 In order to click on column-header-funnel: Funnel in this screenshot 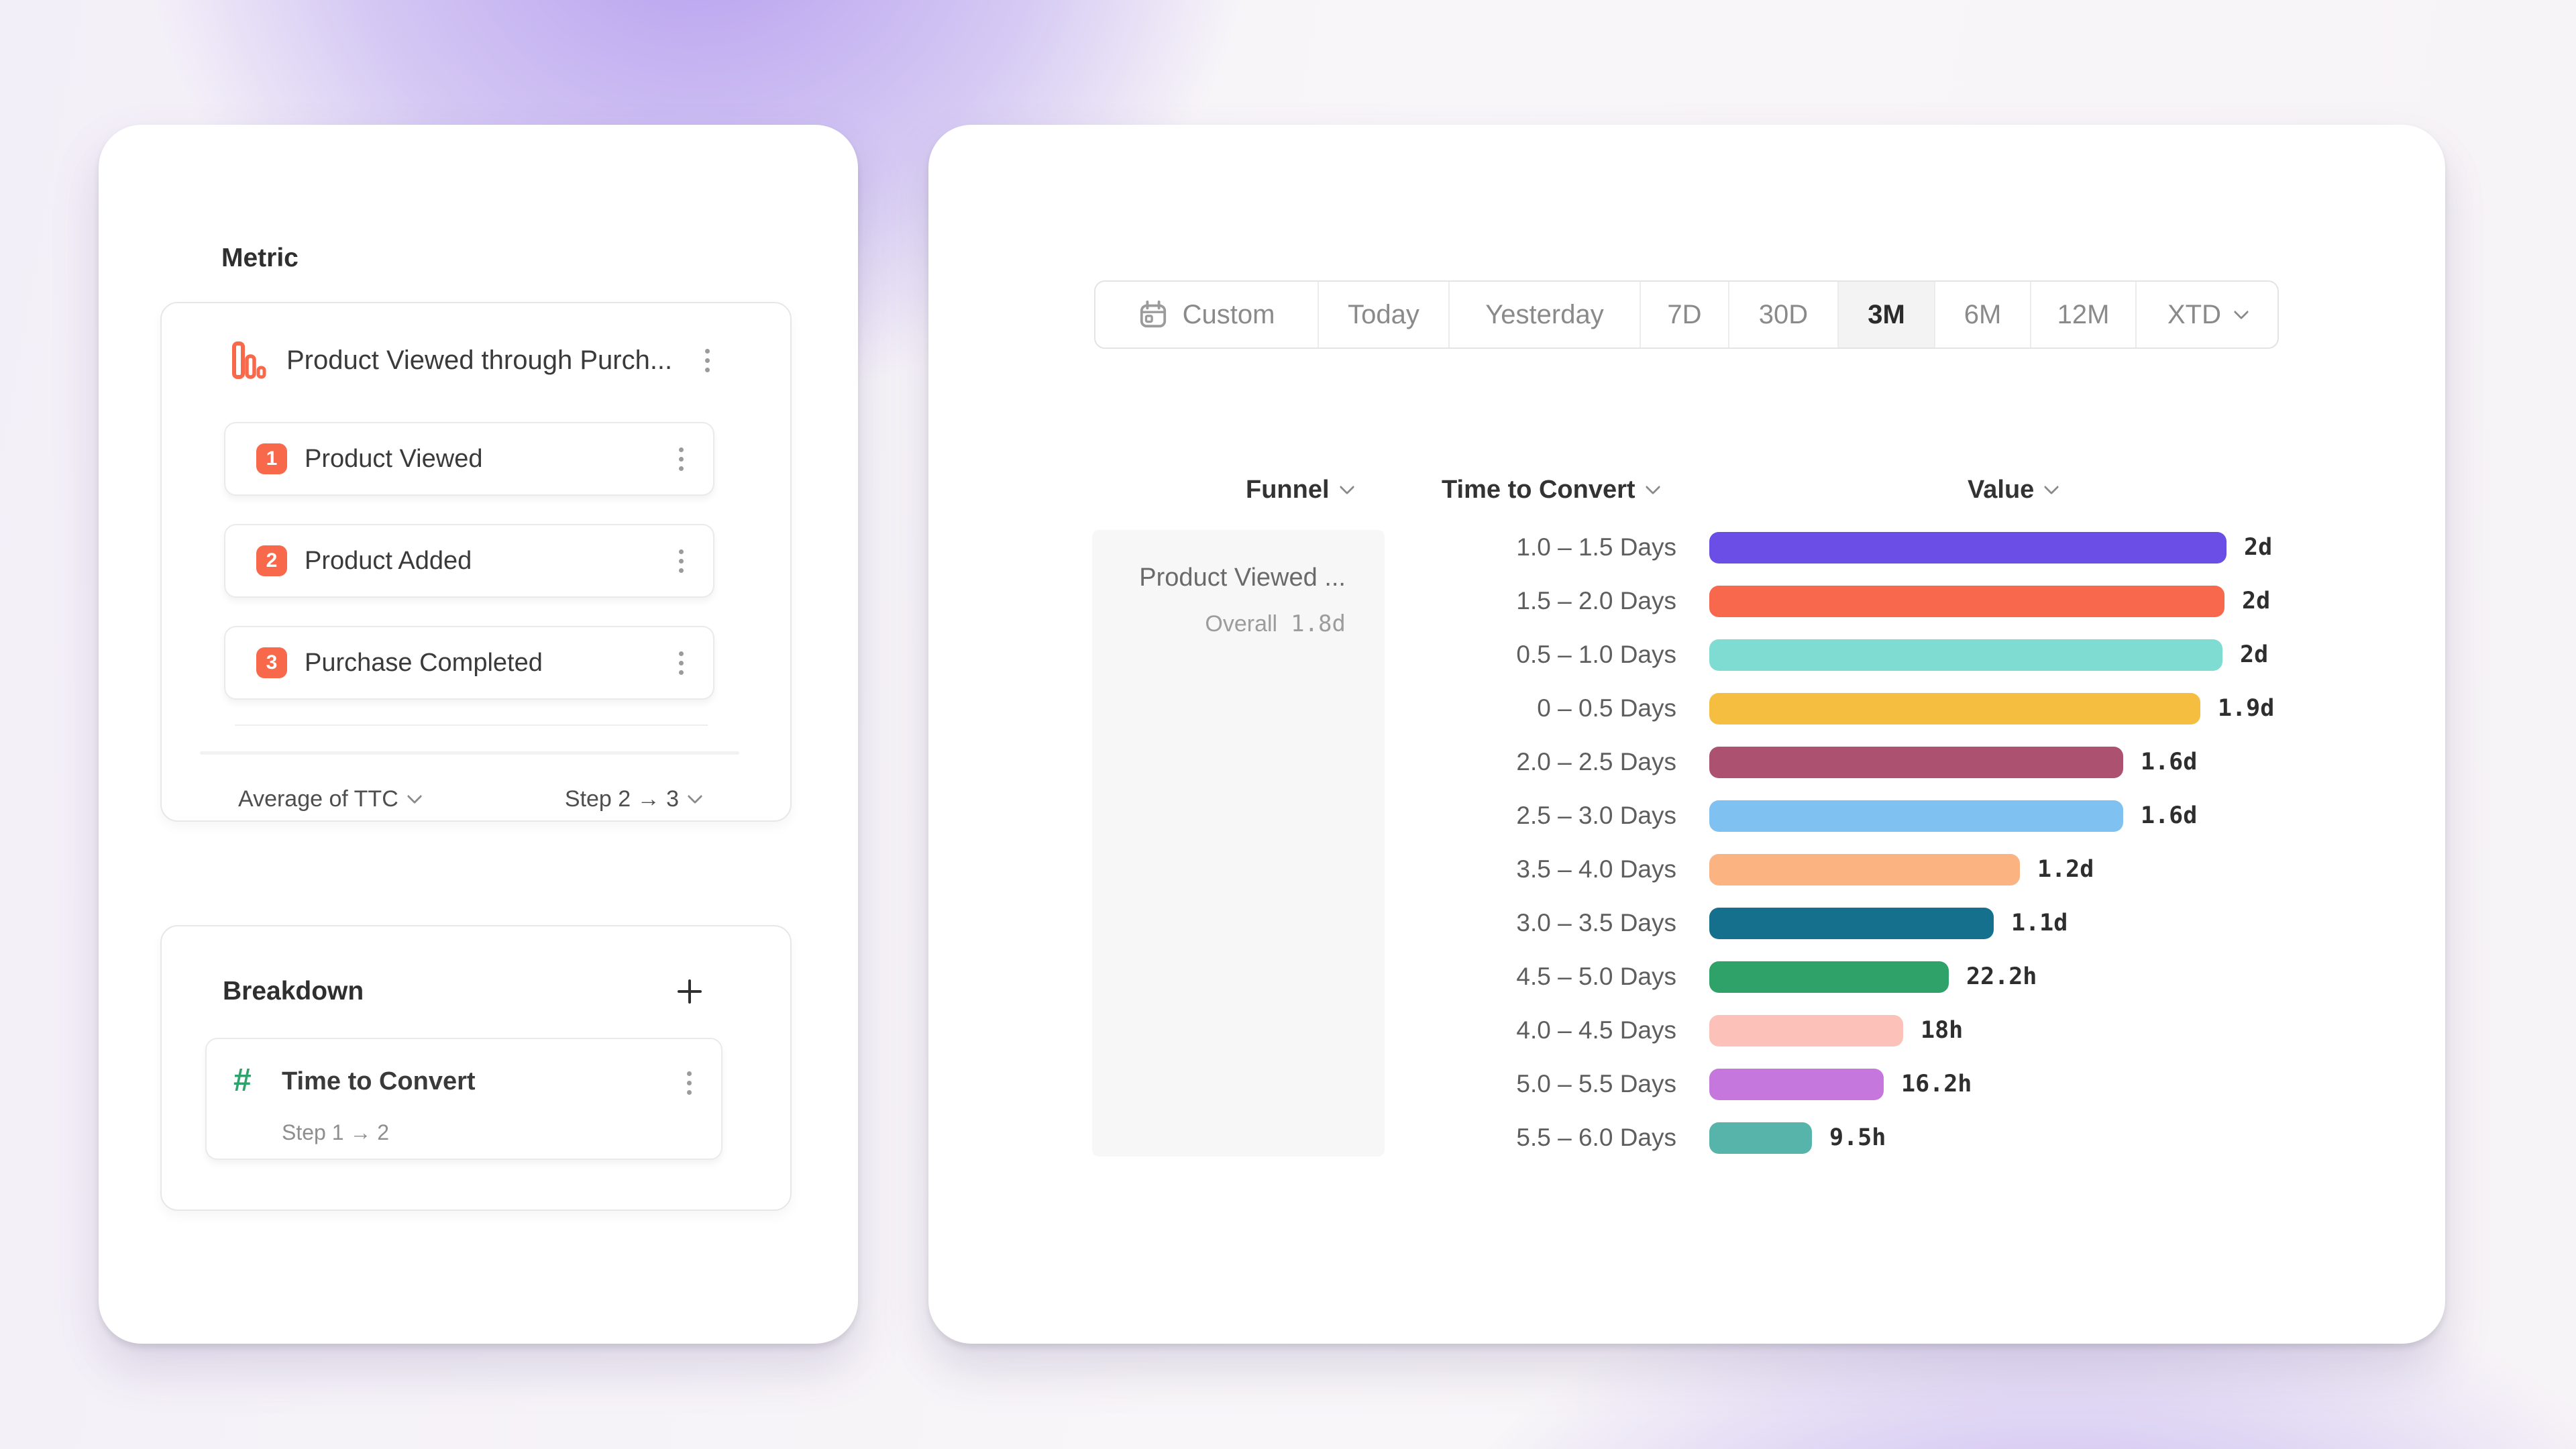, I will do `click(1300, 490)`.